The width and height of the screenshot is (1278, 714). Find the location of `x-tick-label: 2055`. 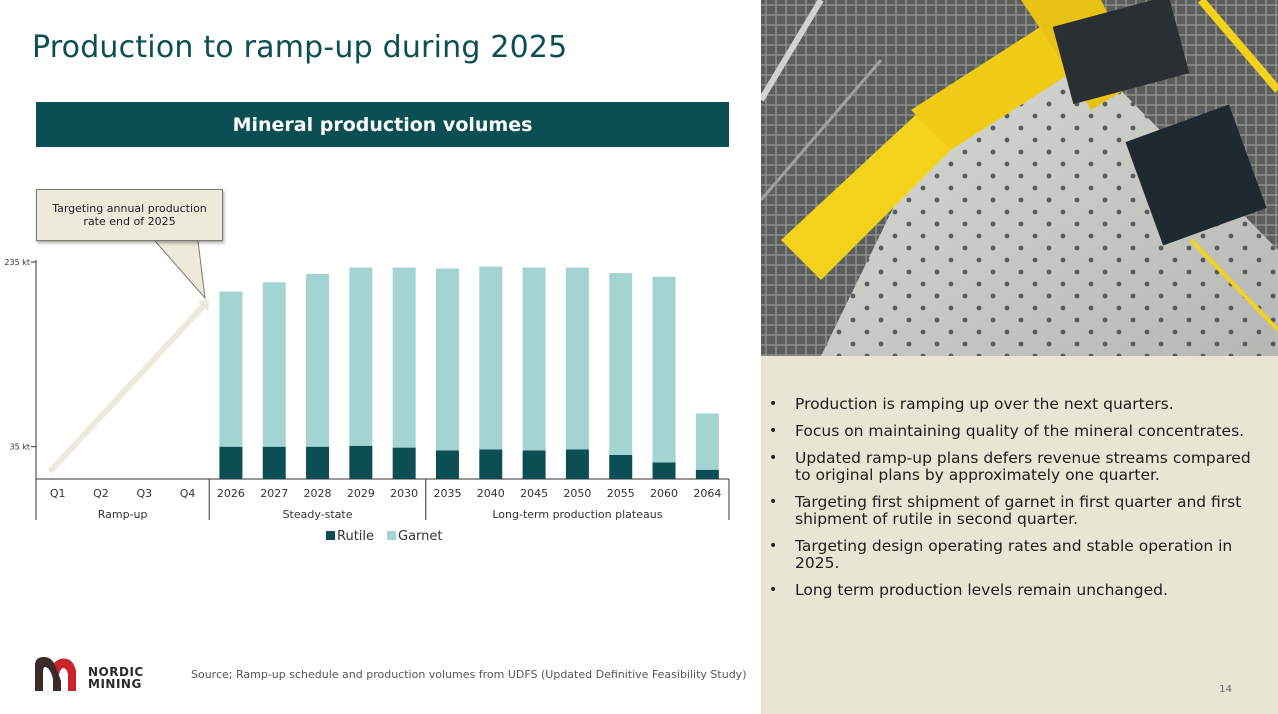

x-tick-label: 2055 is located at coordinates (621, 493).